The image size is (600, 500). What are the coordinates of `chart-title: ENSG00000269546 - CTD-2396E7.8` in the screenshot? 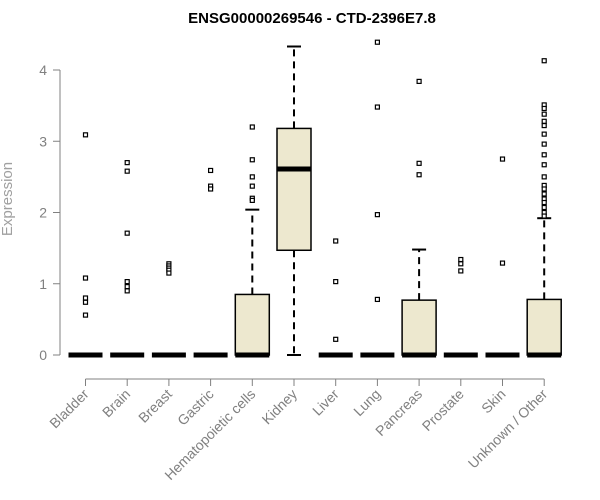 It's located at (312, 18).